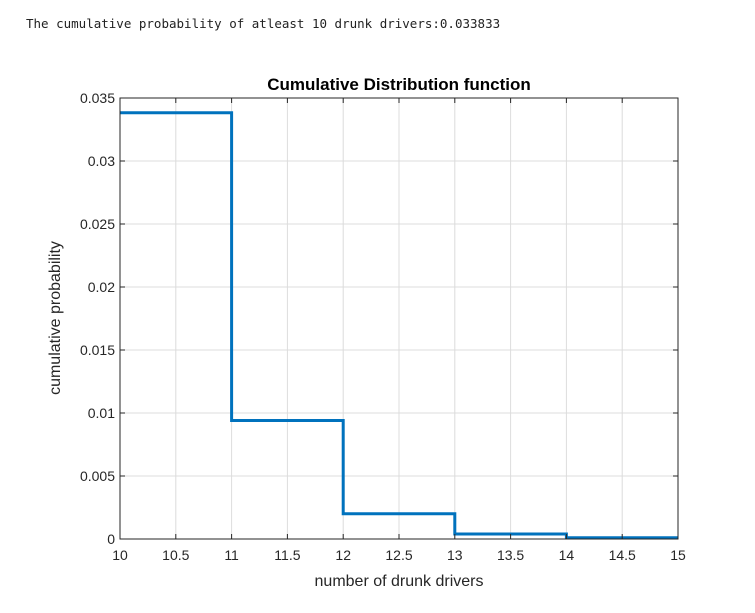 Image resolution: width=755 pixels, height=613 pixels. Describe the element at coordinates (175, 555) in the screenshot. I see `x-tick-label: 10.5` at that location.